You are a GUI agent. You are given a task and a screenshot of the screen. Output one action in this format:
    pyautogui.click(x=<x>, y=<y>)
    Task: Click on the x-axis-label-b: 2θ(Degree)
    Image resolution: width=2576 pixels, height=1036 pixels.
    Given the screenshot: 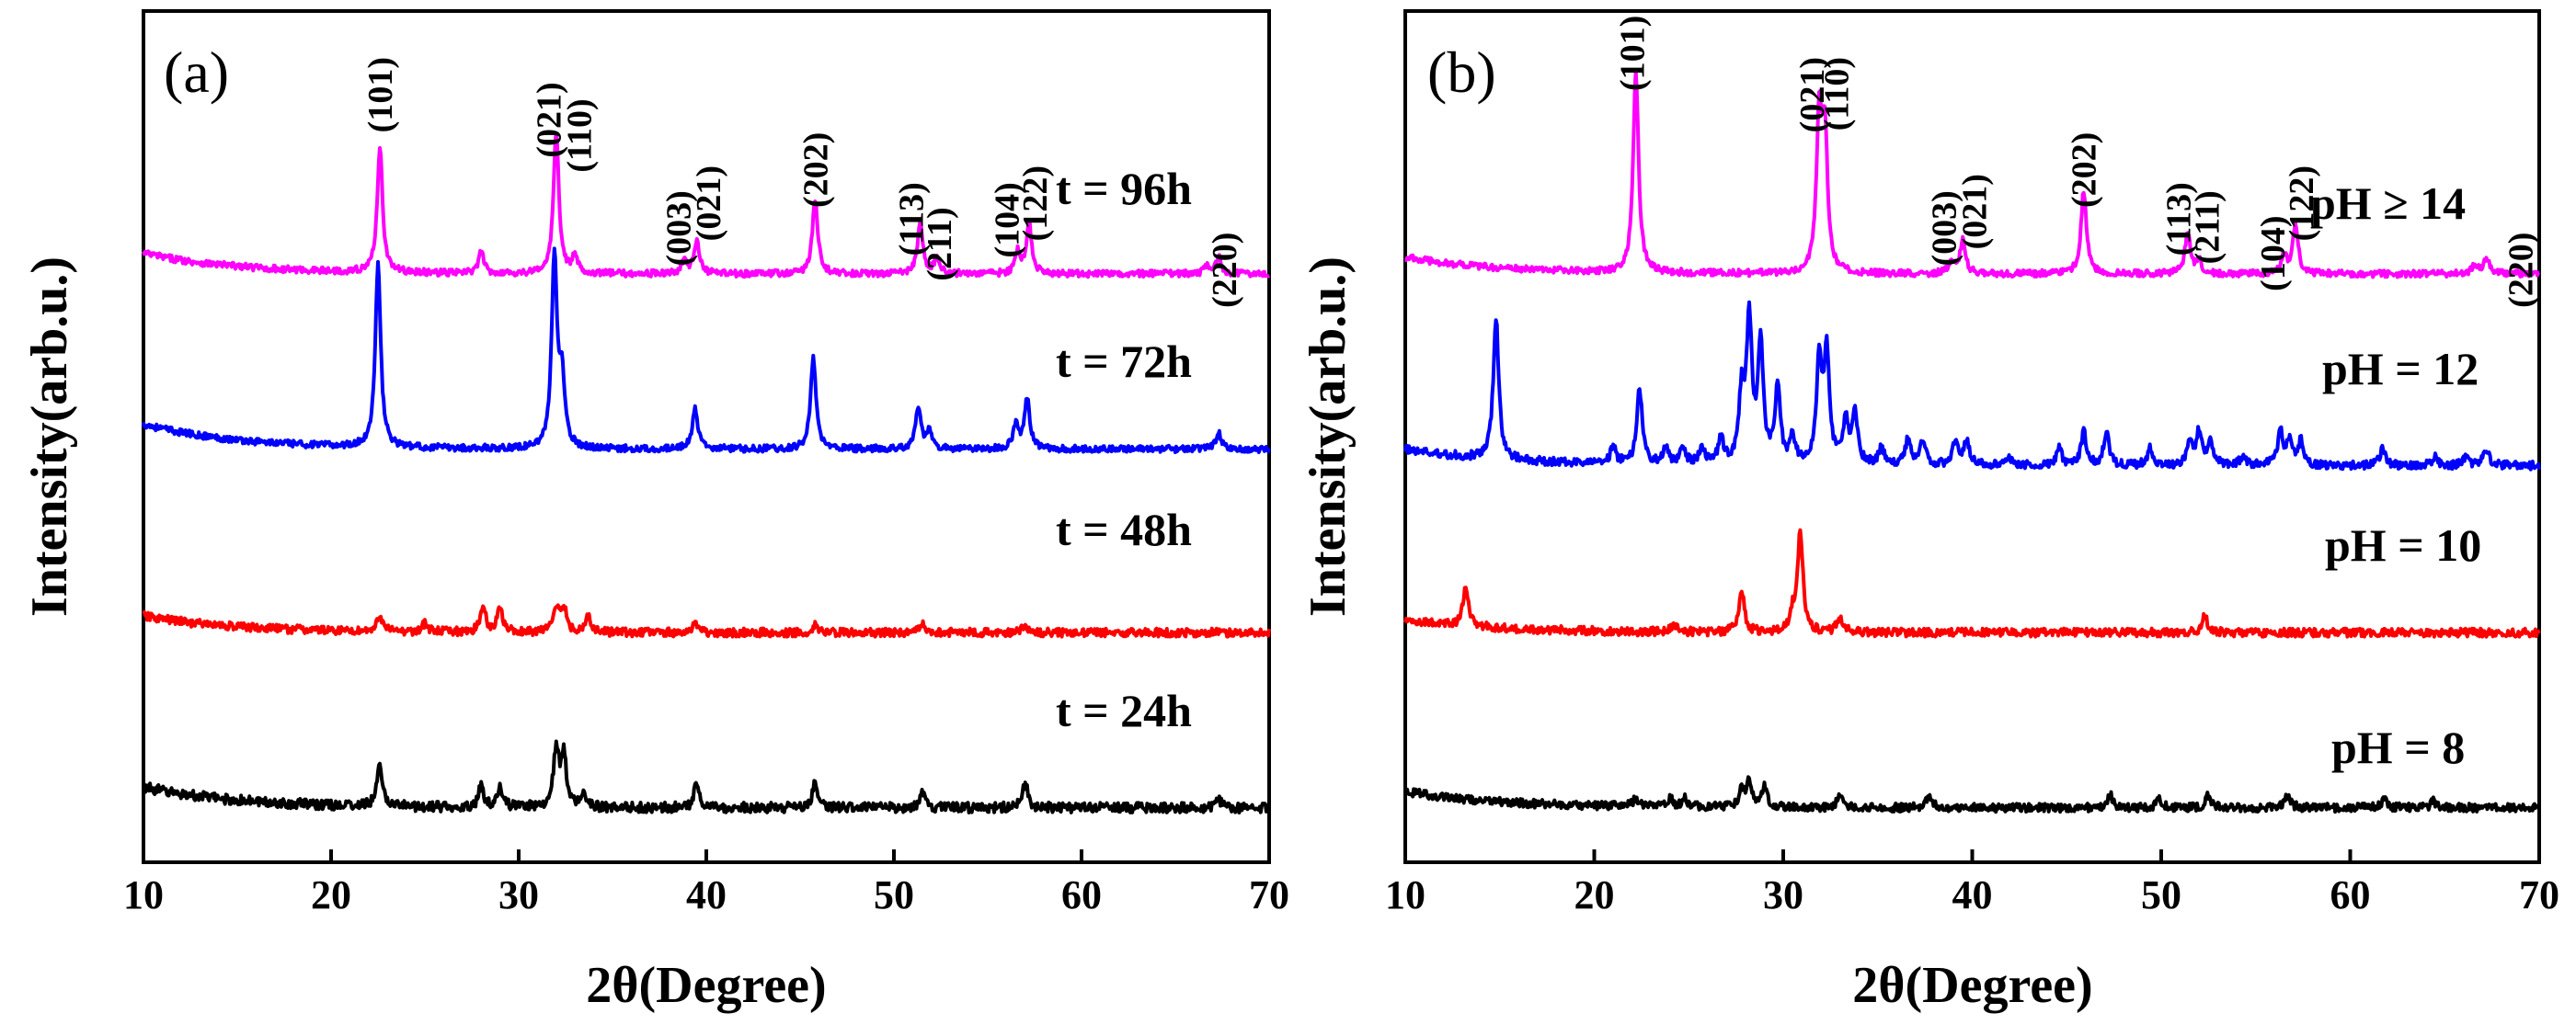 What is the action you would take?
    pyautogui.click(x=1972, y=986)
    